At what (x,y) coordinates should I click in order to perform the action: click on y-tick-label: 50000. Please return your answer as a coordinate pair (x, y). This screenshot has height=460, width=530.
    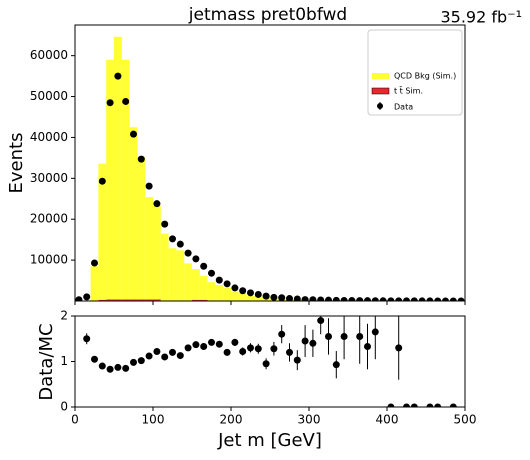
    Looking at the image, I should click on (49, 96).